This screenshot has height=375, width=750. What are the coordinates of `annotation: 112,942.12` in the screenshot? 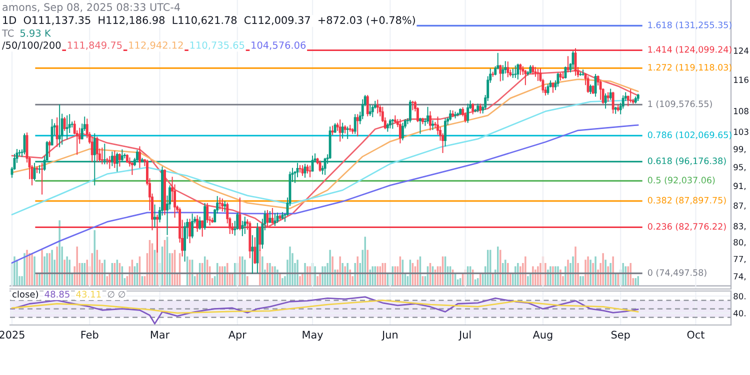 It's located at (156, 45).